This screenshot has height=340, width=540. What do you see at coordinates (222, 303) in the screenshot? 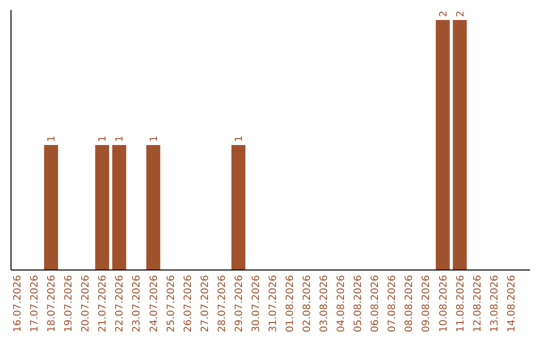
I see `x-tick-label: 28.07.2026` at bounding box center [222, 303].